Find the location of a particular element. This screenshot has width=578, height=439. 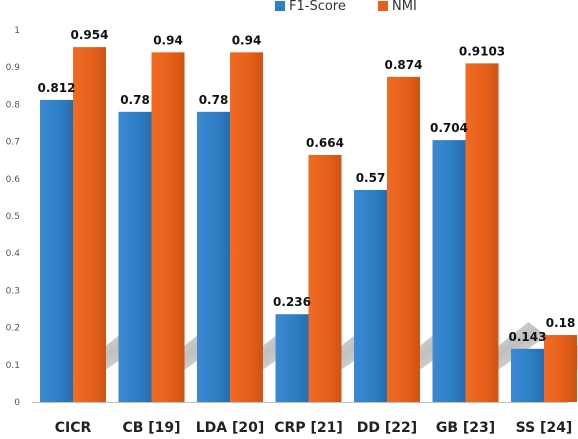

data-label: 0.236 is located at coordinates (292, 302).